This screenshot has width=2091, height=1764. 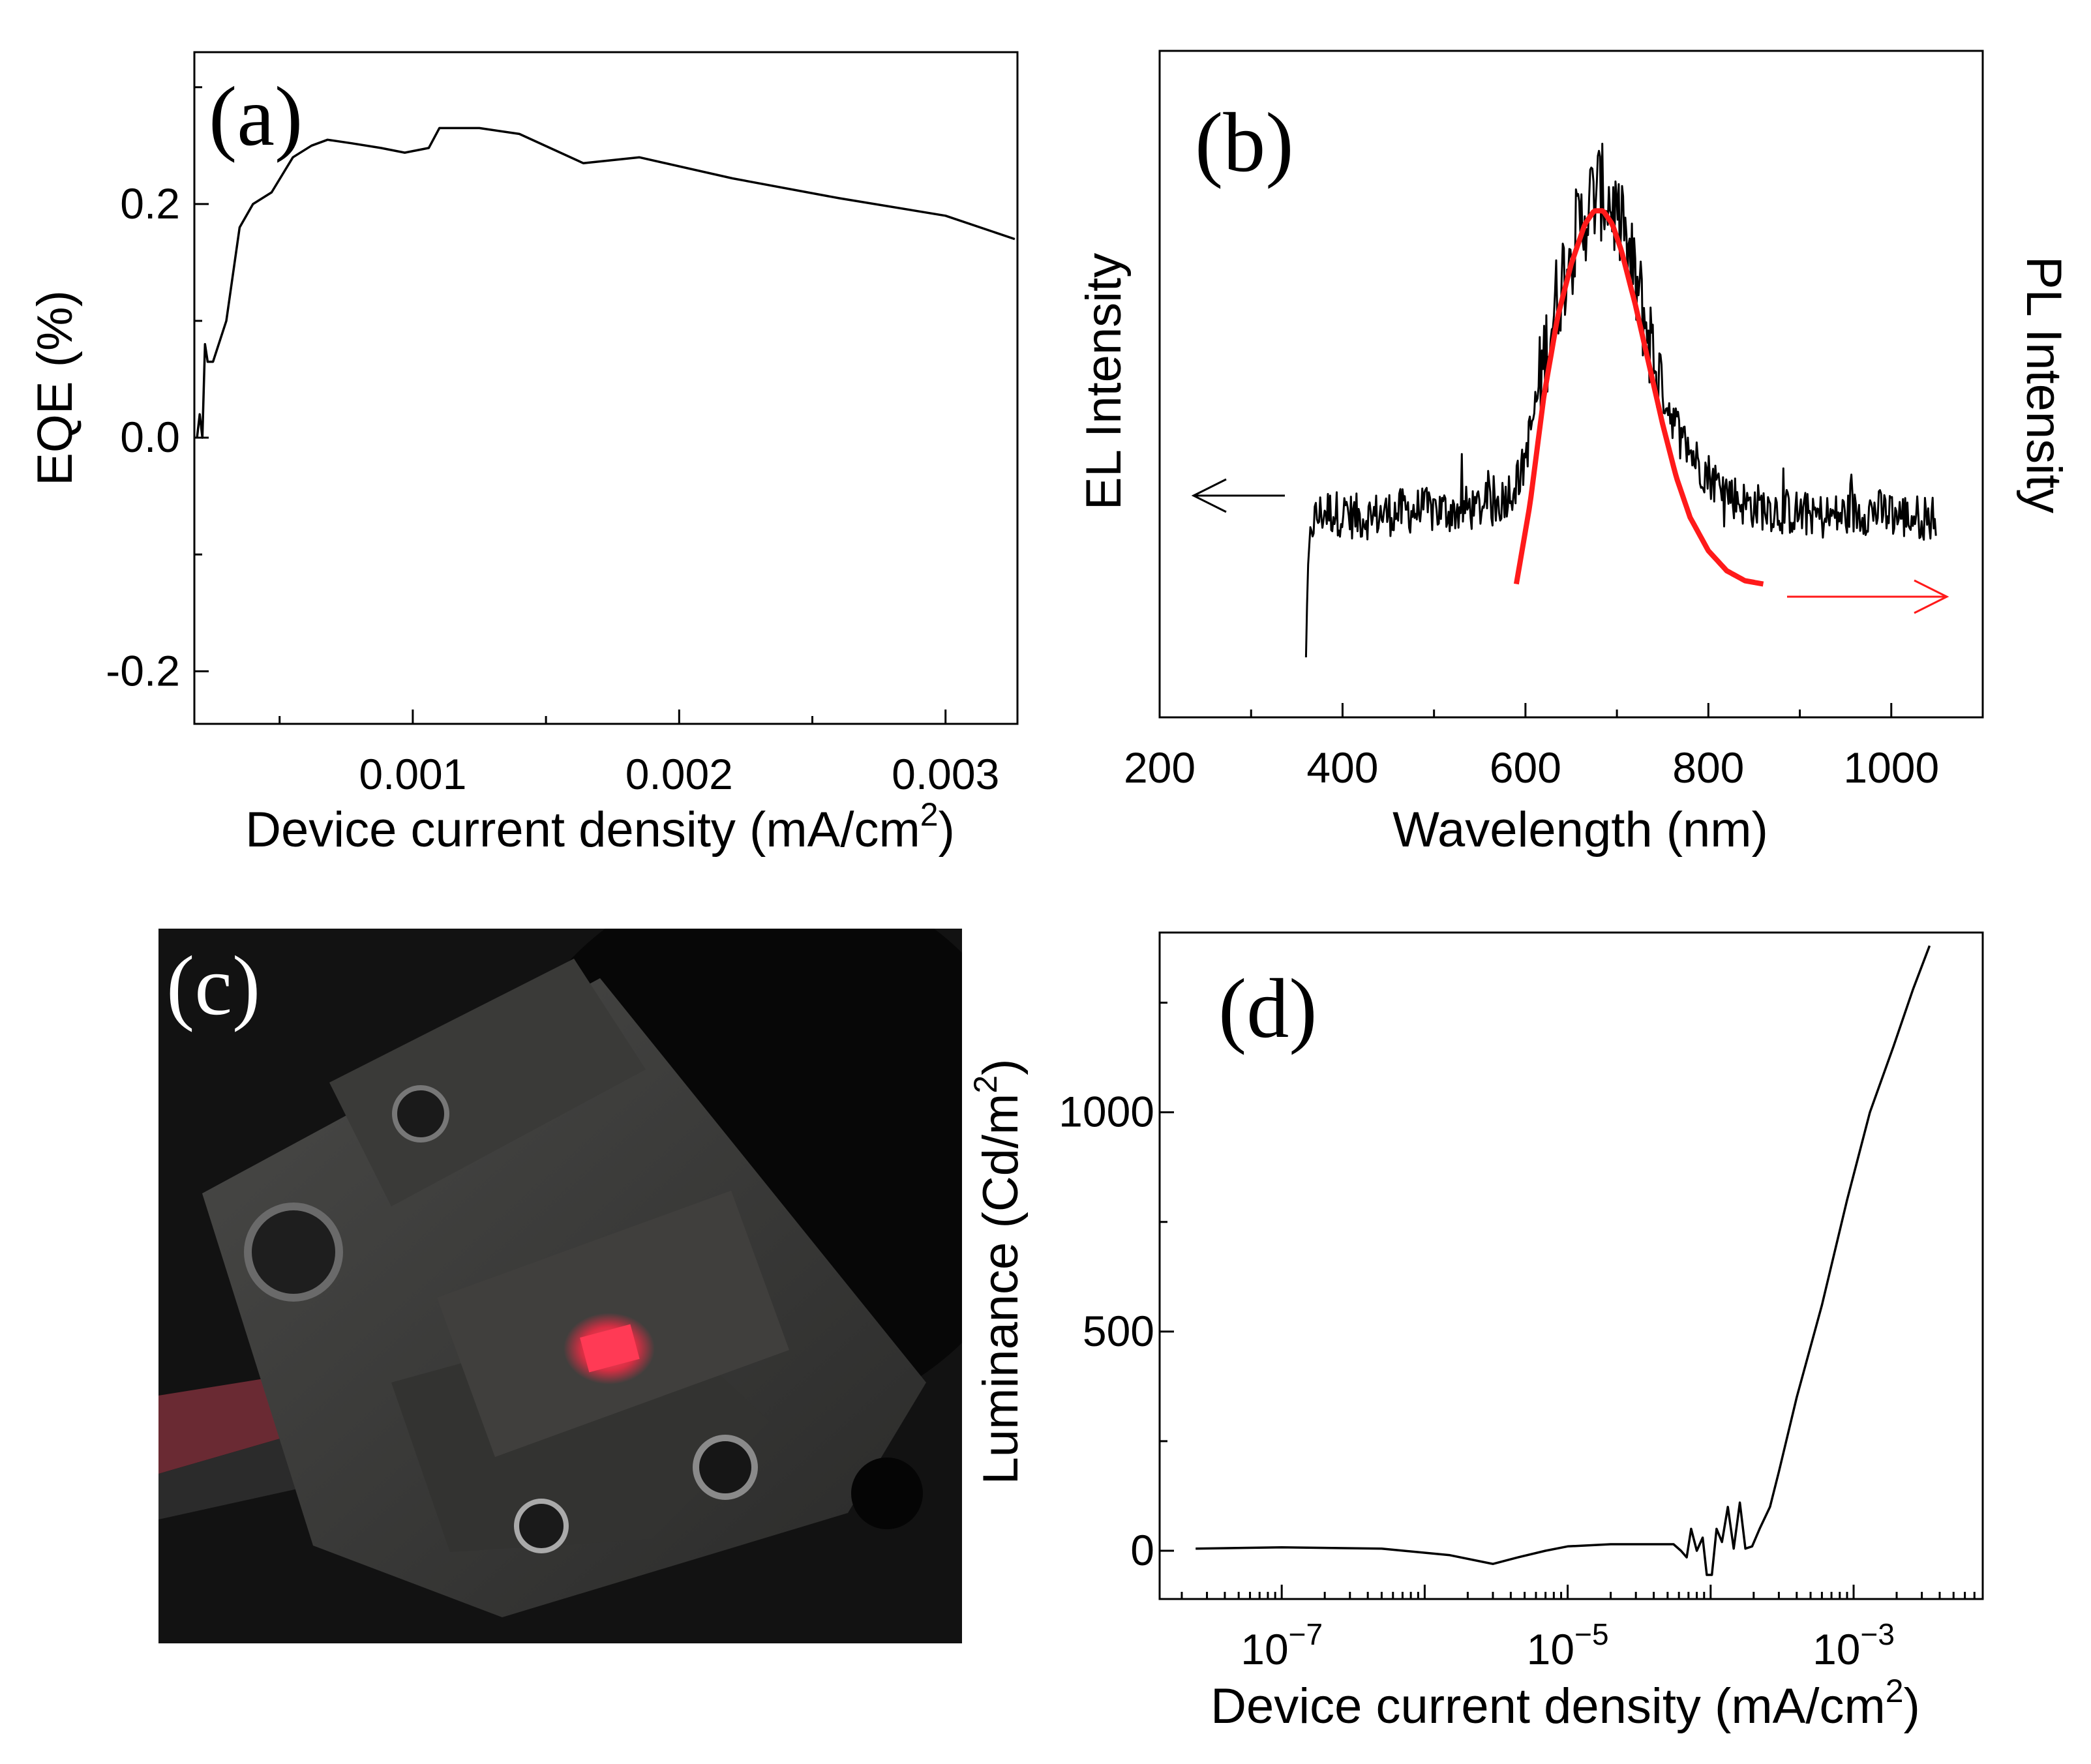 What do you see at coordinates (887, 1493) in the screenshot?
I see `photo-hole` at bounding box center [887, 1493].